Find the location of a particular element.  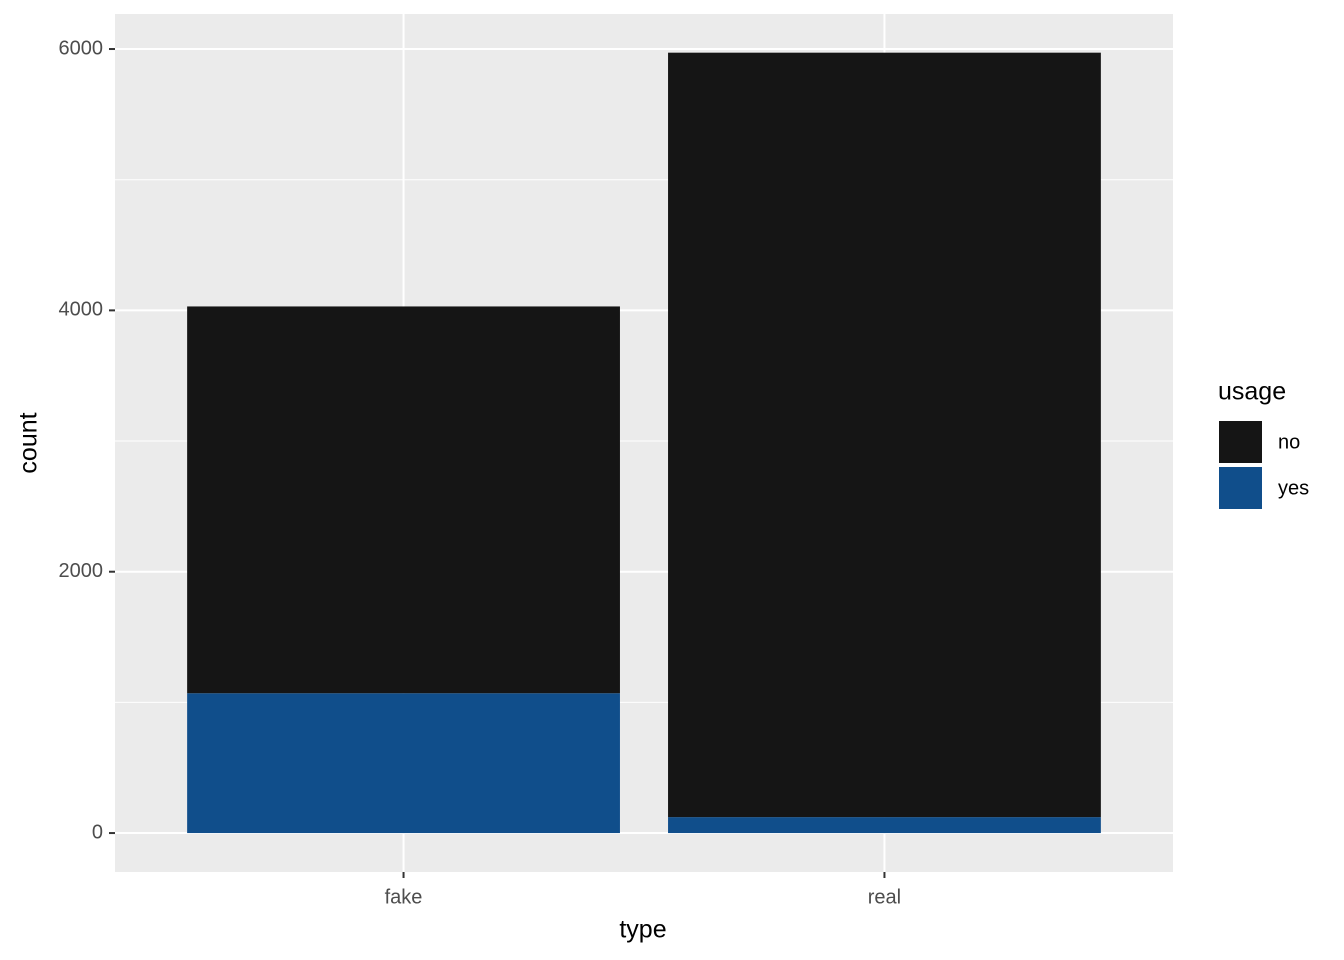

y-tick-label: 6000 is located at coordinates (81, 48).